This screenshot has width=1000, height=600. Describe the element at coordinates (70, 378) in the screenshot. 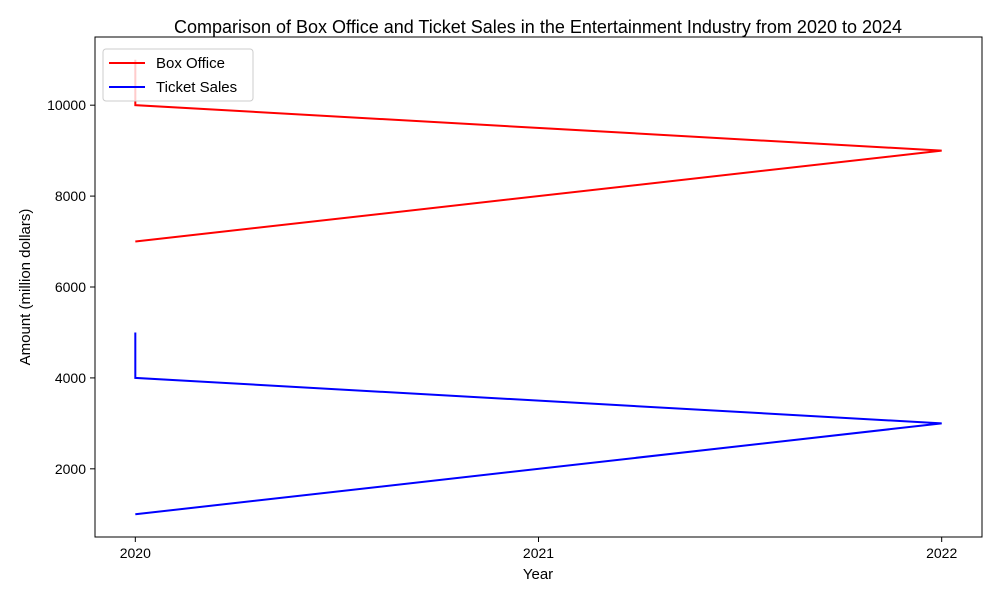

I see `y-tick-label: 4000` at that location.